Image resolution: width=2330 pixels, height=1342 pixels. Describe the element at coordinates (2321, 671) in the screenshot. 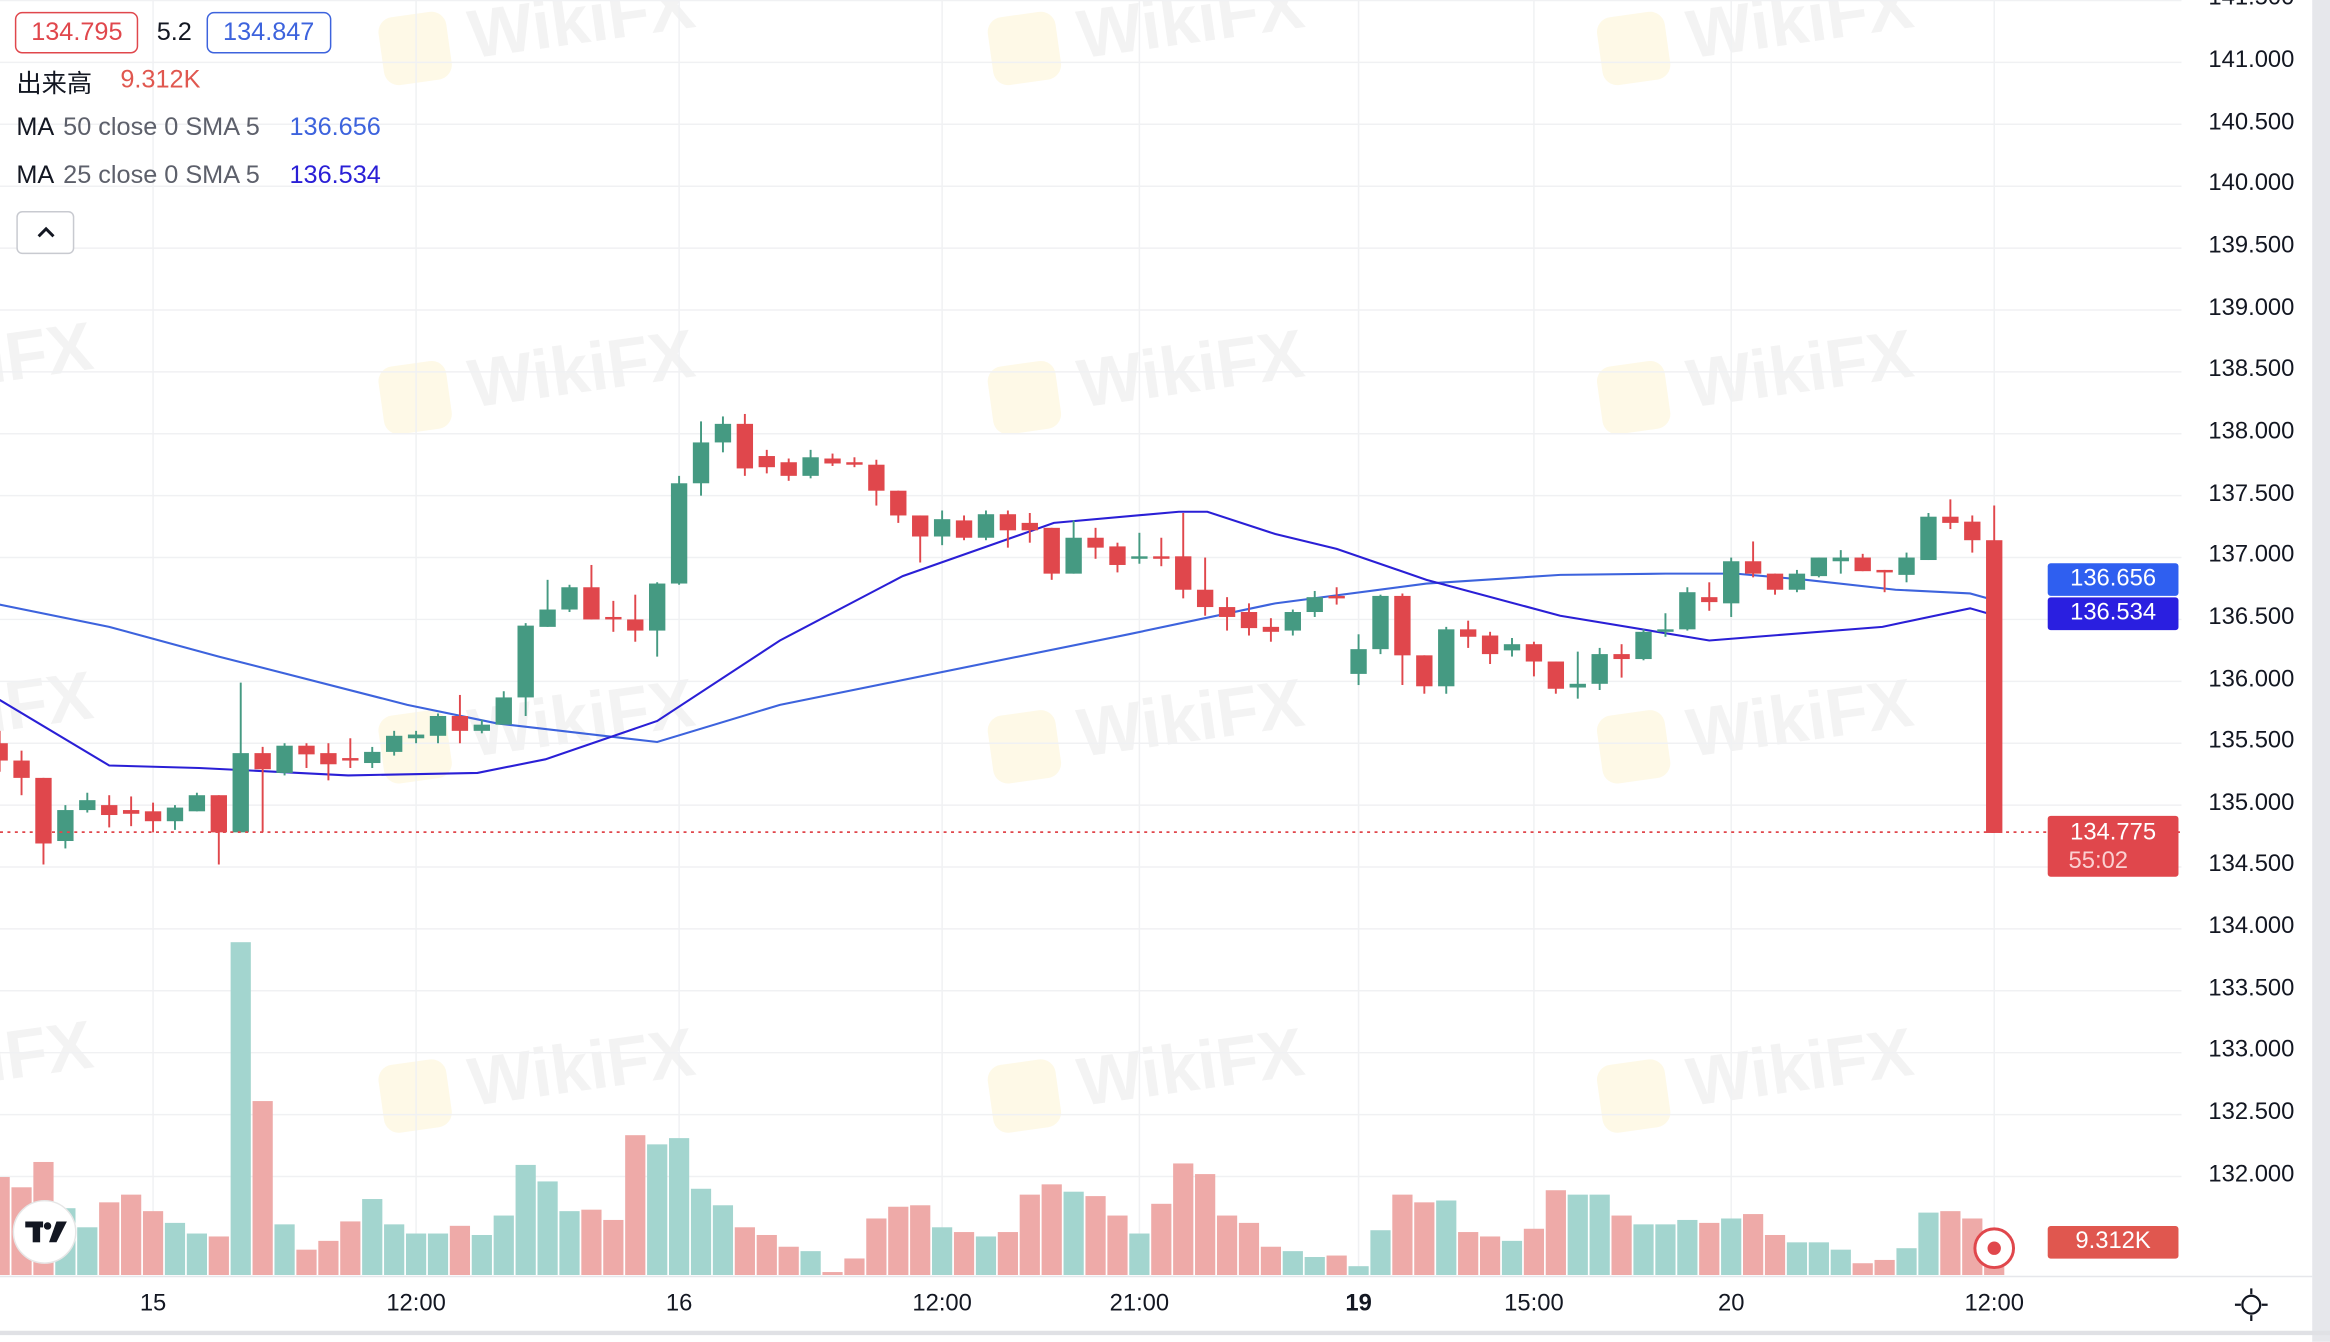

I see `price-scale-scrollbar` at that location.